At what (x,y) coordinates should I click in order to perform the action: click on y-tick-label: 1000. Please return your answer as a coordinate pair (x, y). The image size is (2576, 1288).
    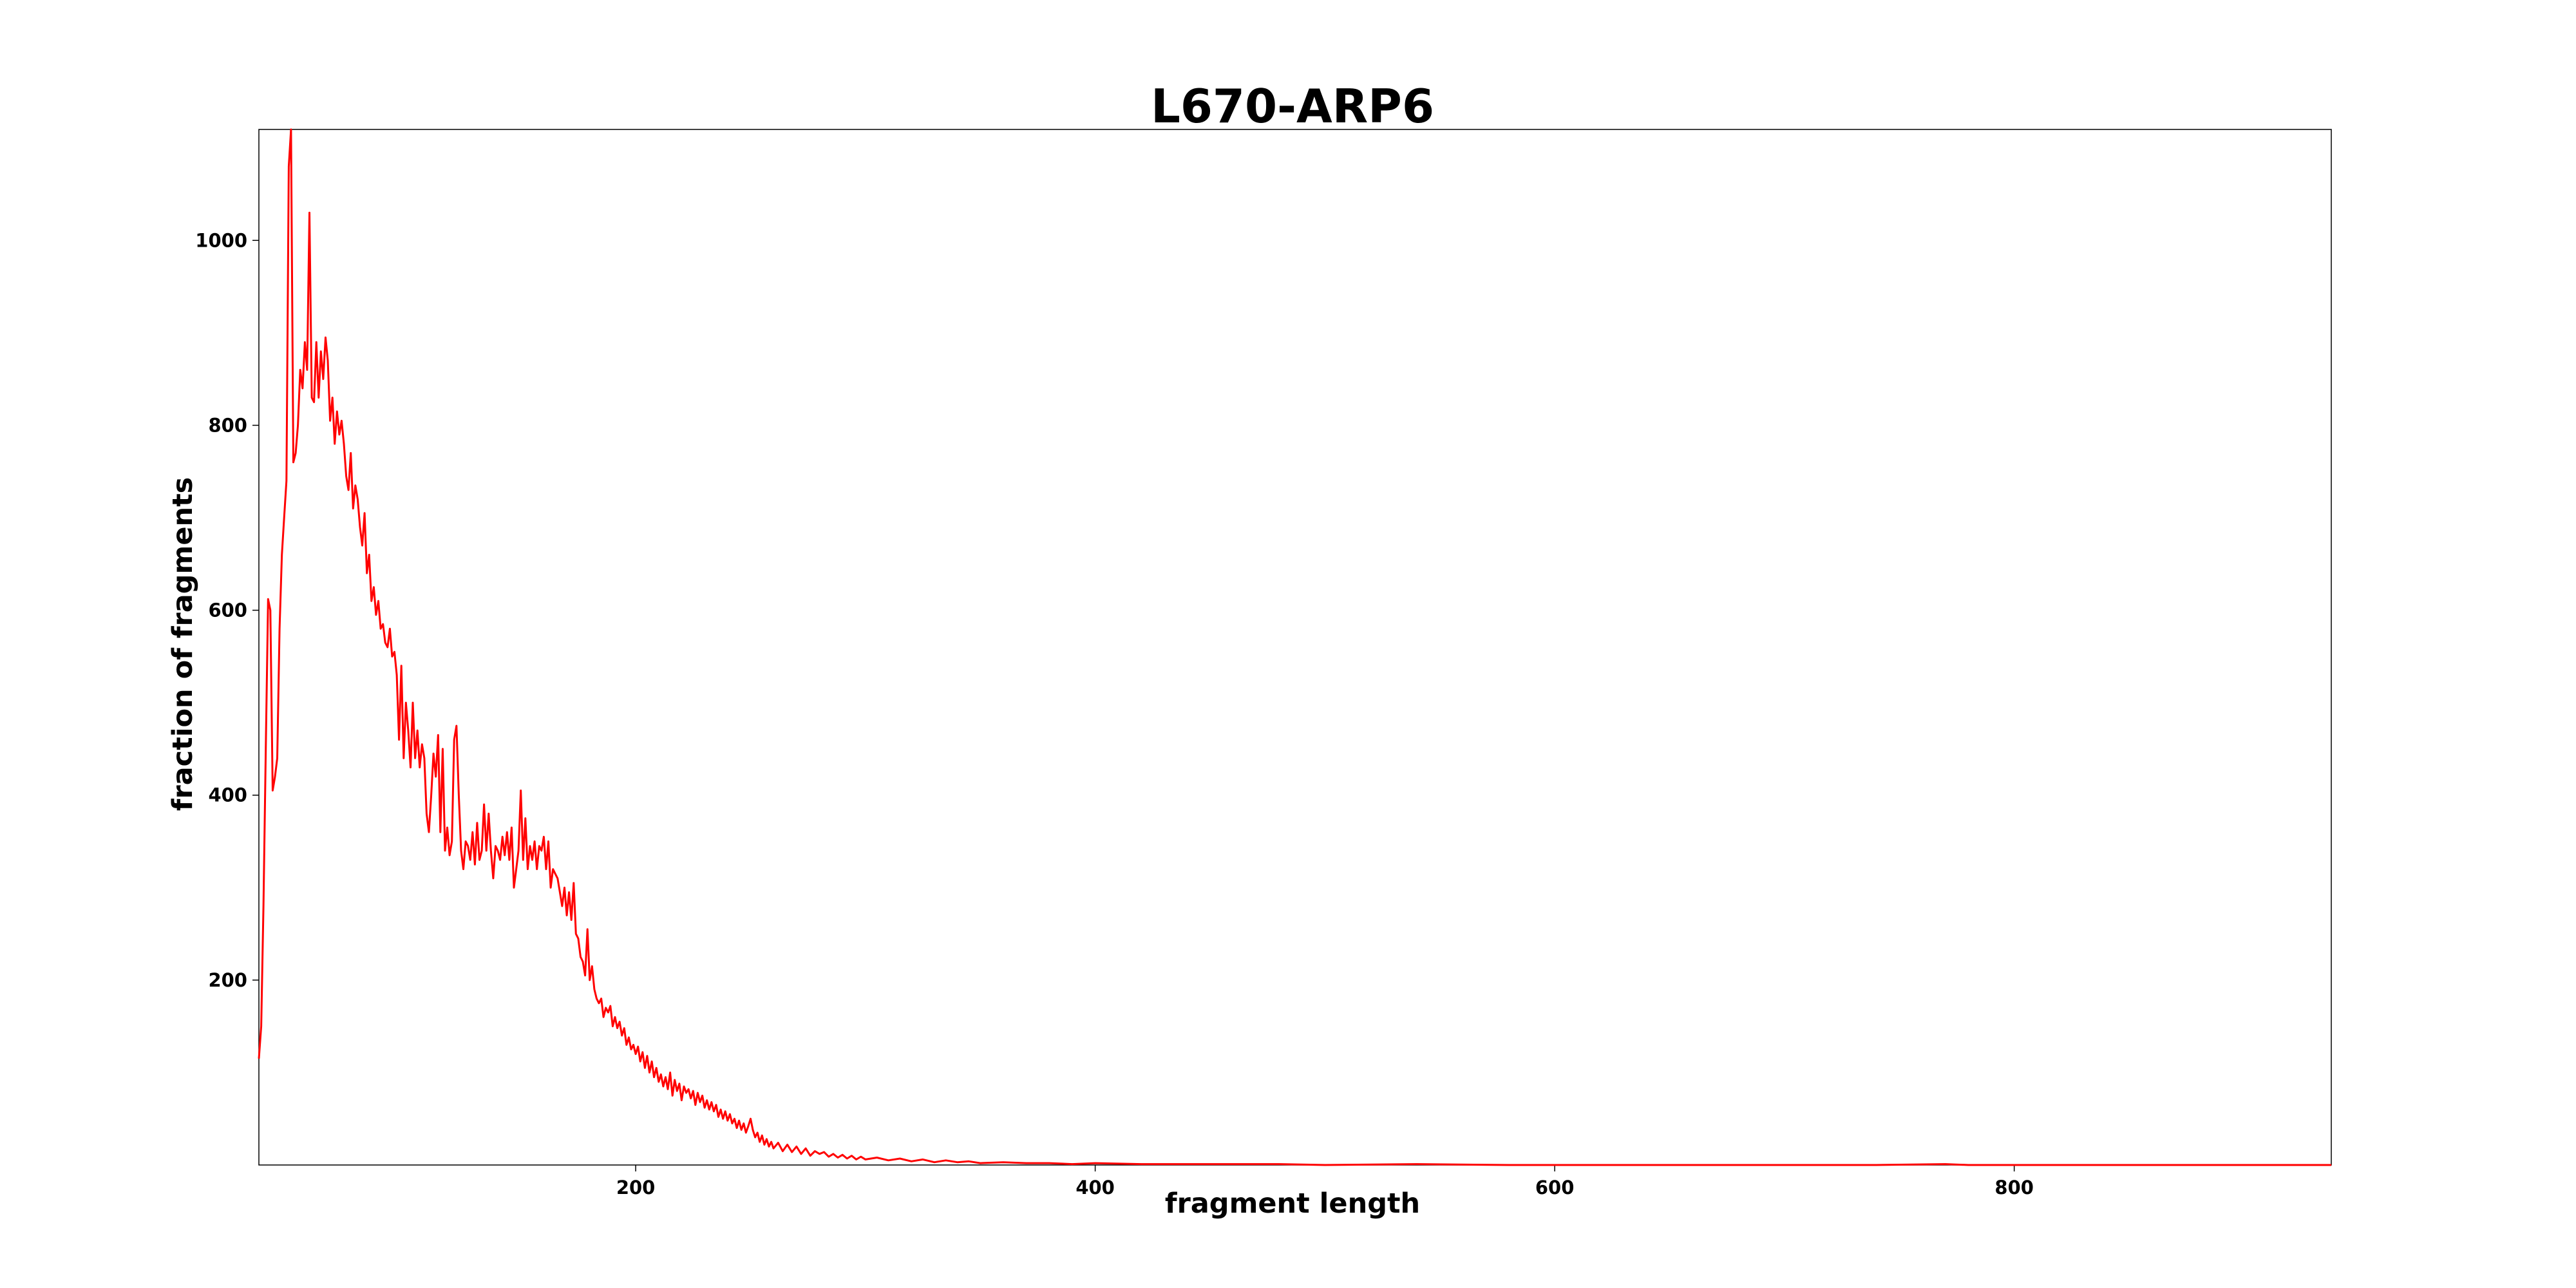
    Looking at the image, I should click on (221, 240).